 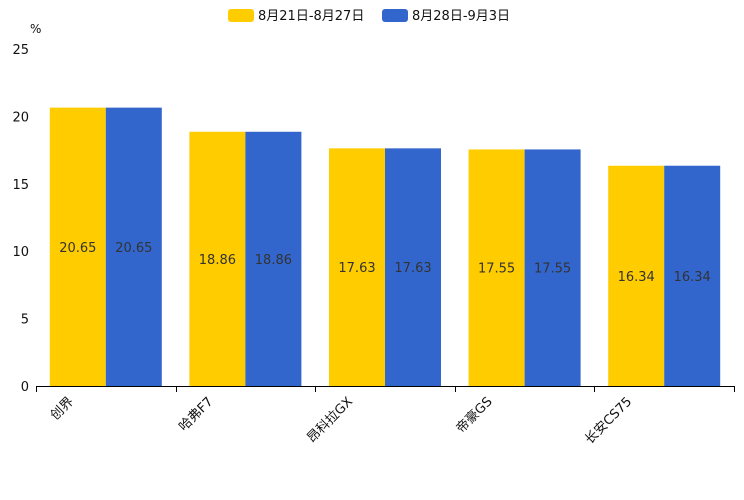 I want to click on x-category-label: 哈弗F7, so click(x=196, y=414).